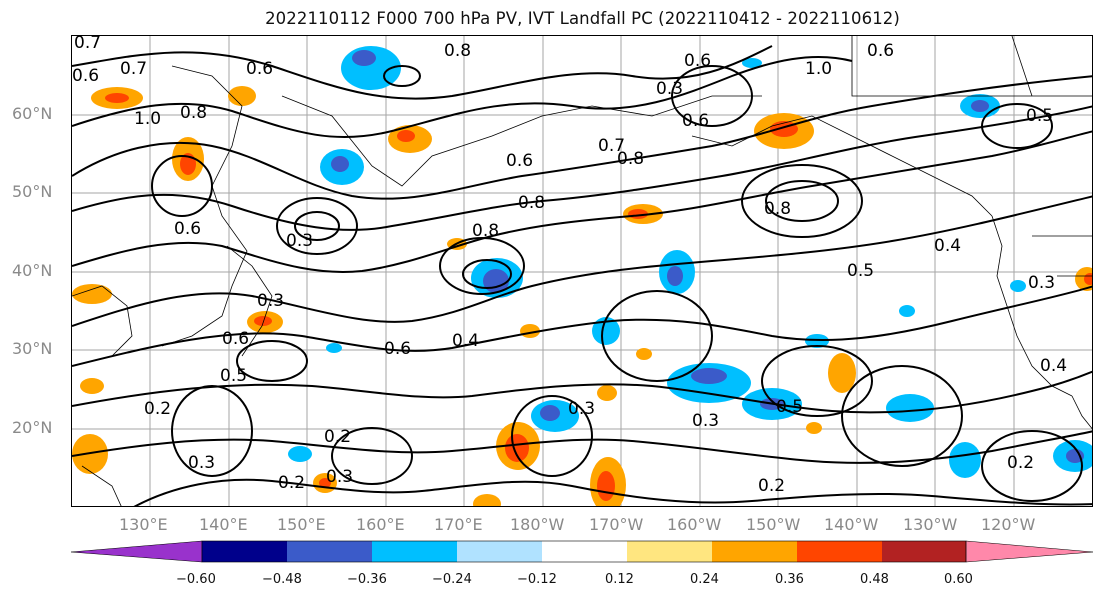  Describe the element at coordinates (282, 579) in the screenshot. I see `colorbar-tick: −0.48` at that location.